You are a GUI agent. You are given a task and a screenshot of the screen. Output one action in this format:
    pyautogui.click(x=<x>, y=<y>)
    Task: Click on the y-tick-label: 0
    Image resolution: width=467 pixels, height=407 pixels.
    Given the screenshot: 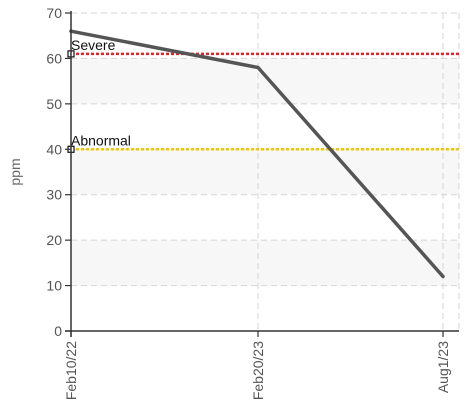 What is the action you would take?
    pyautogui.click(x=58, y=331)
    